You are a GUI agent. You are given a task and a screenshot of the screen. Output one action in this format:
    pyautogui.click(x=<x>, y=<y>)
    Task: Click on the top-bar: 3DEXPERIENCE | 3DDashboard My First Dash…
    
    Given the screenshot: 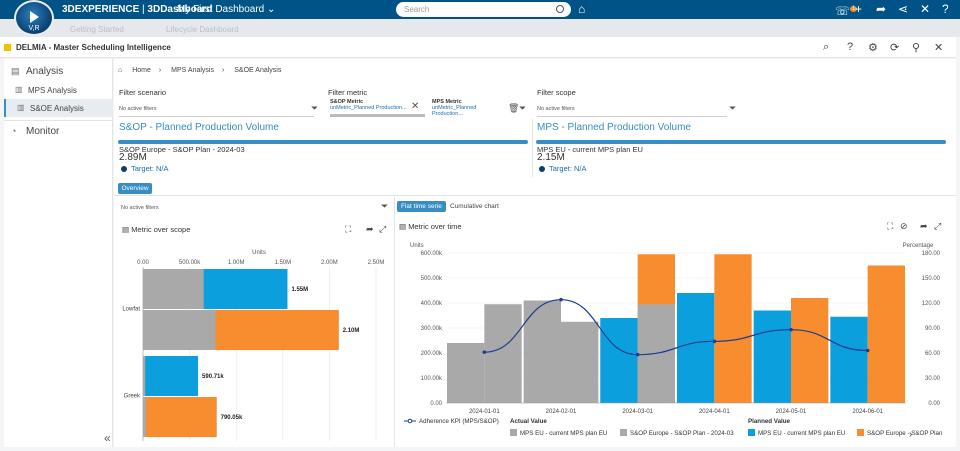 What is the action you would take?
    pyautogui.click(x=480, y=9)
    